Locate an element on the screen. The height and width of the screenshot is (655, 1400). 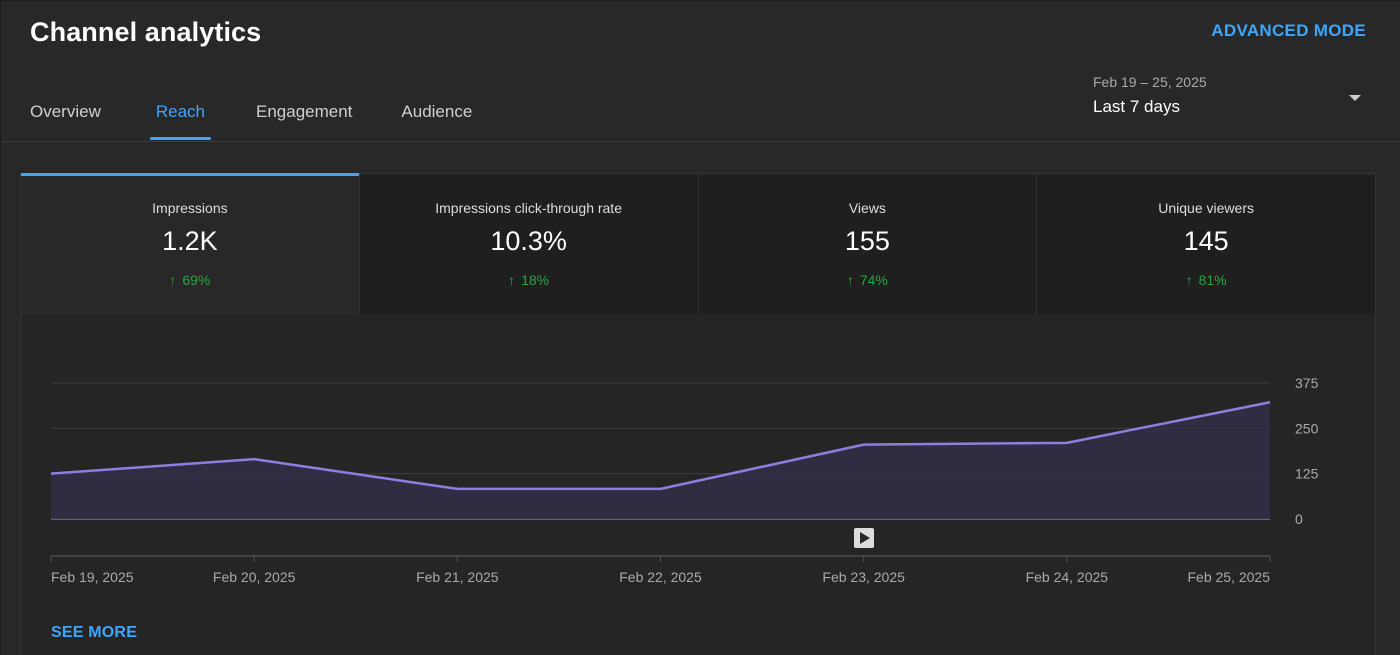
metric-delta: ↑ 69% is located at coordinates (190, 280).